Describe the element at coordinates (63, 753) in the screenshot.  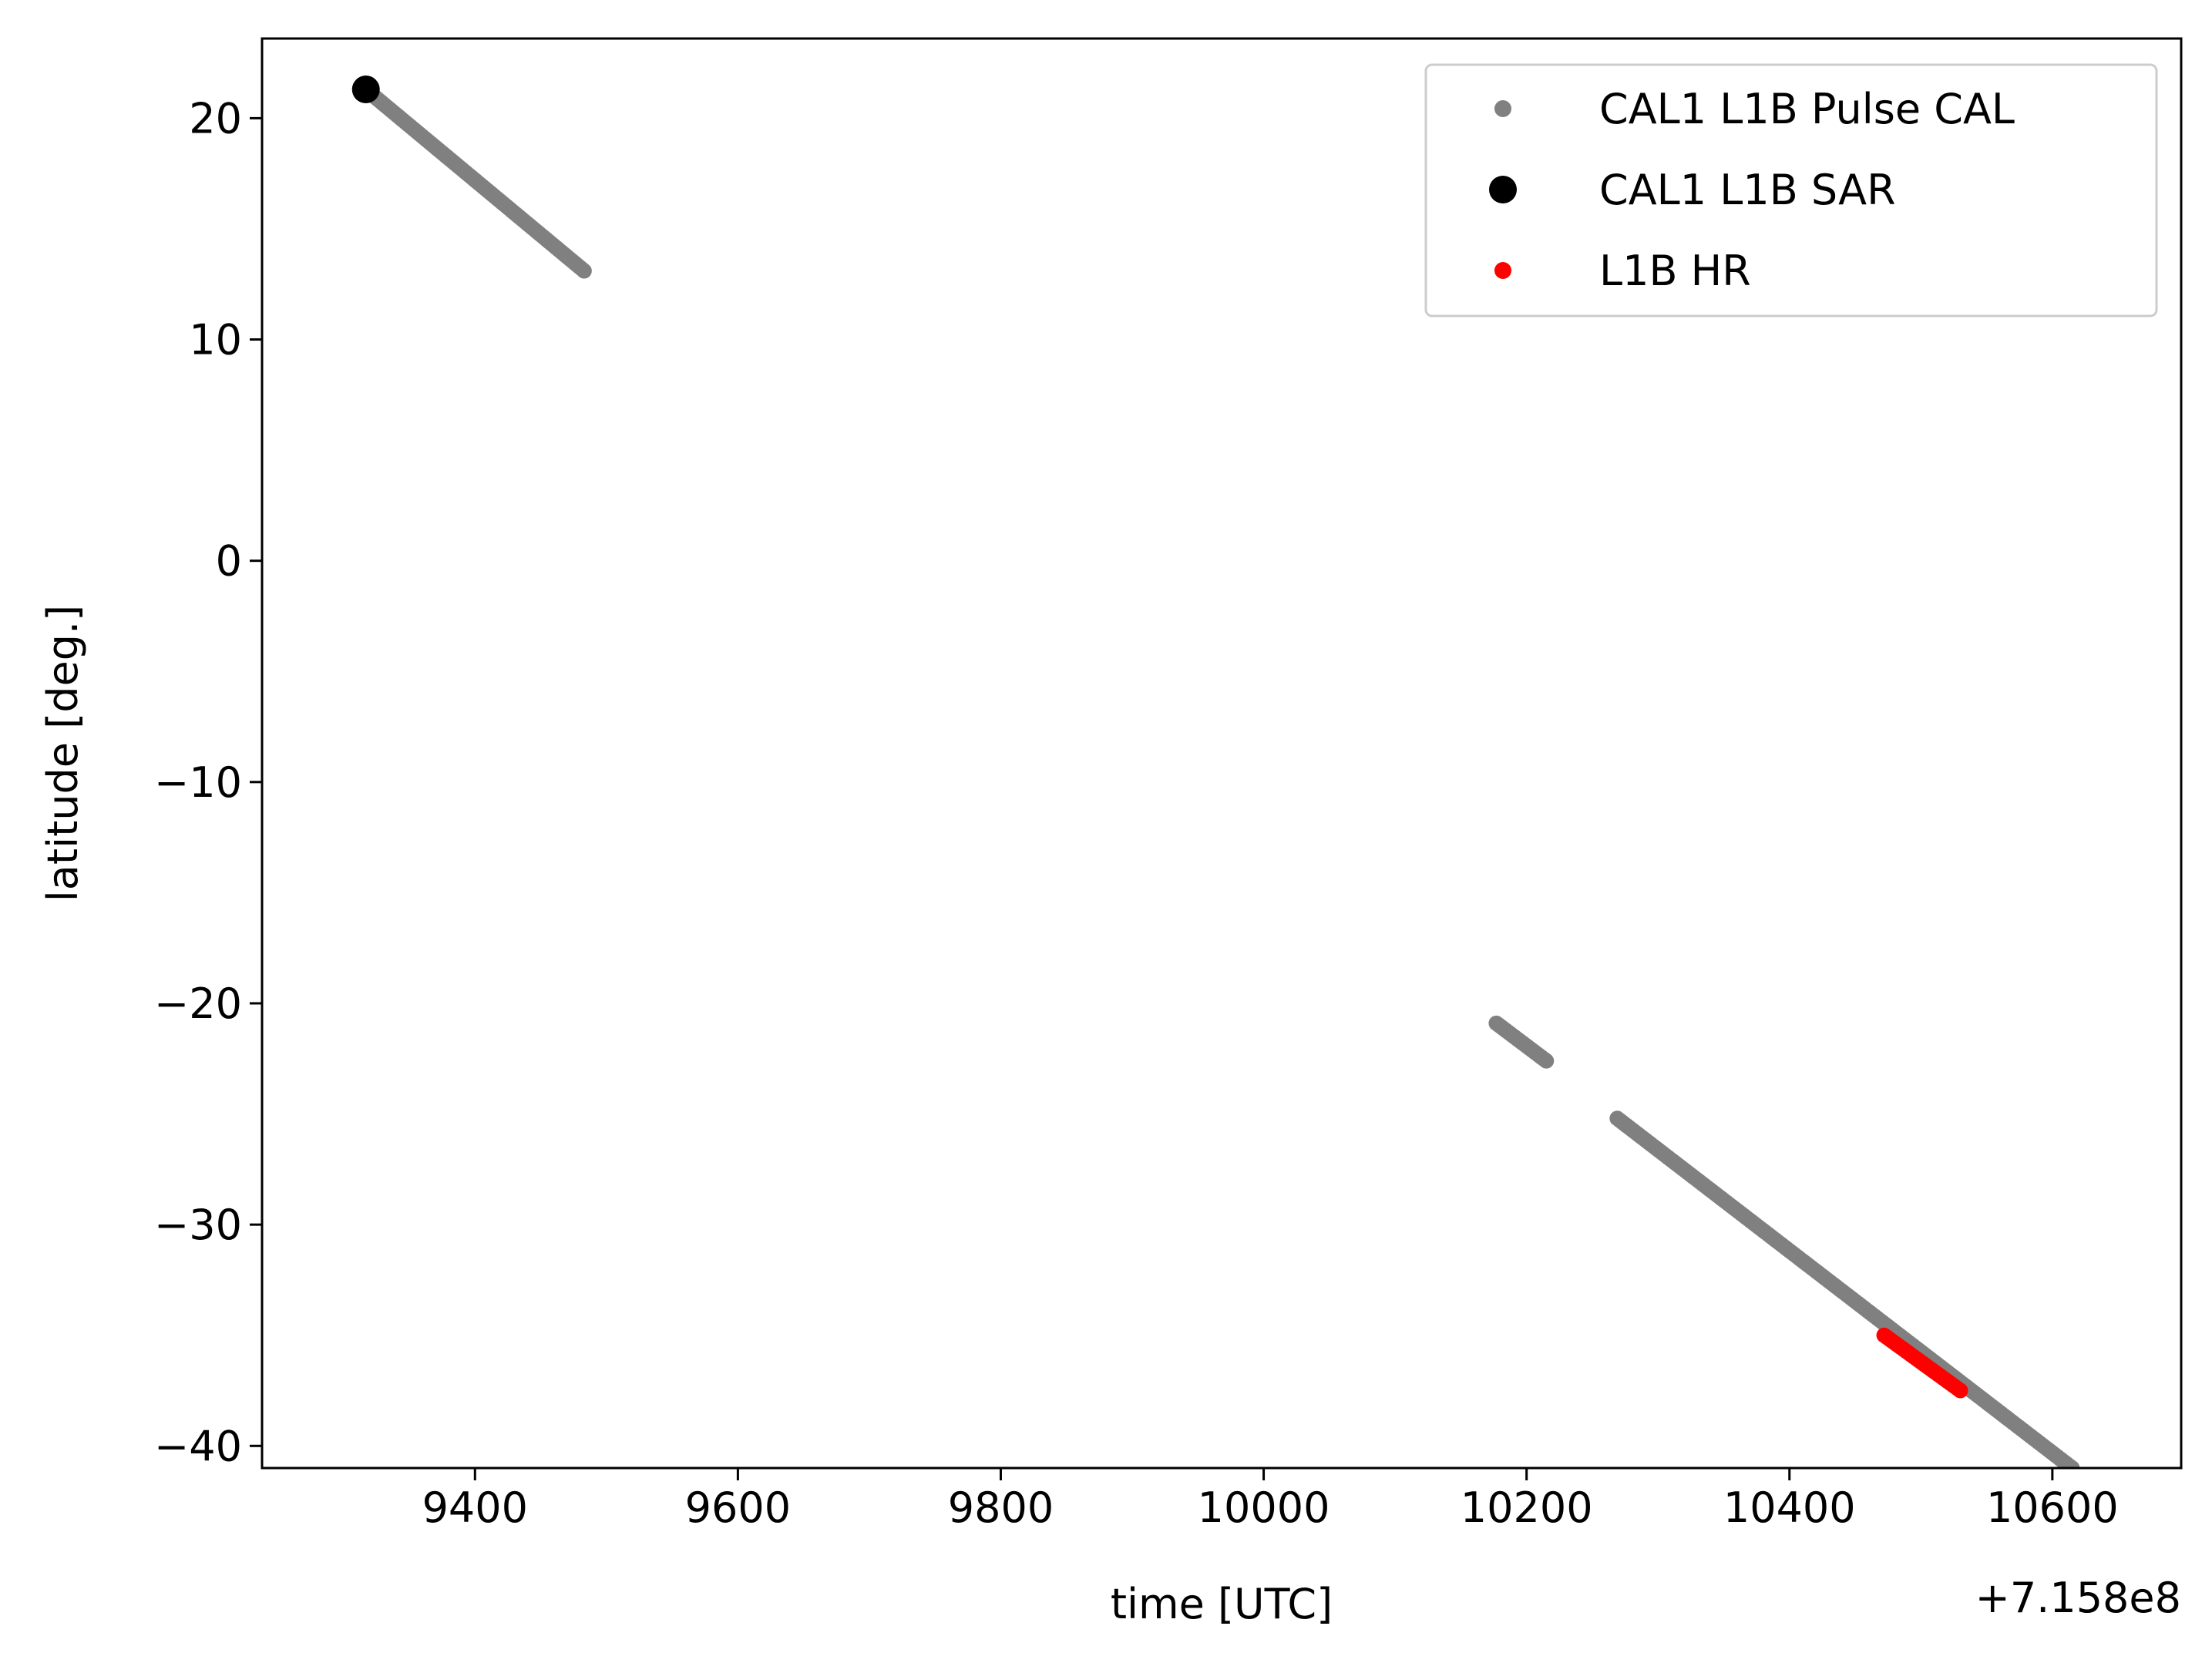
I see `y-axis-label: latitude [deg.]` at that location.